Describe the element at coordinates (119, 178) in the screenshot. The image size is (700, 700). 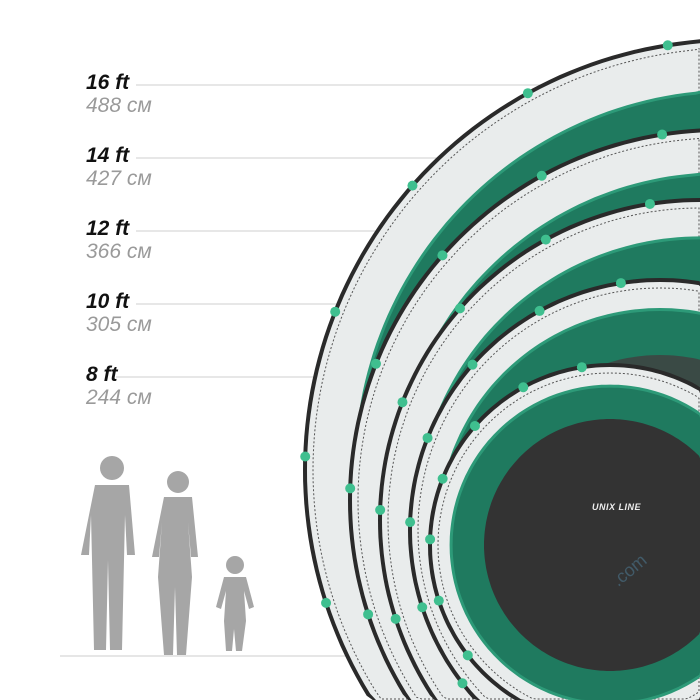
I see `size-cm: 427 см` at that location.